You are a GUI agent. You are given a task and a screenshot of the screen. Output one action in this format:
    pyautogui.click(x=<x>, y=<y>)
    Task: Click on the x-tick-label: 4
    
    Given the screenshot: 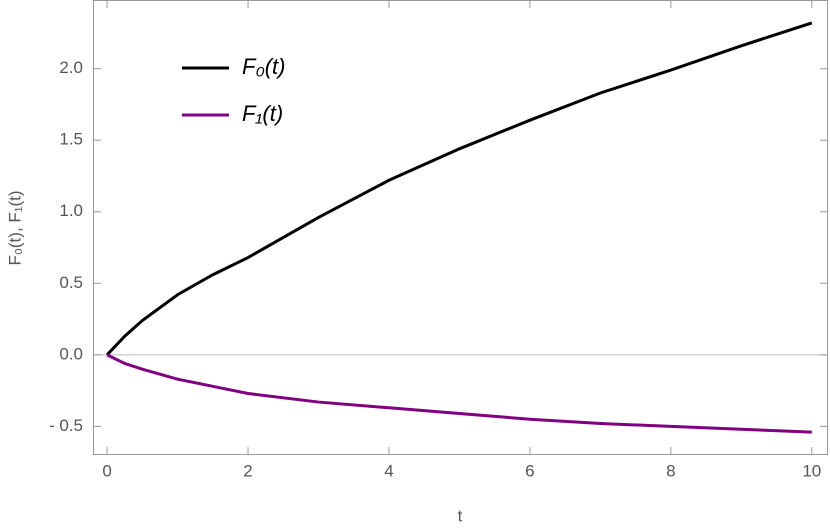 What is the action you would take?
    pyautogui.click(x=388, y=470)
    